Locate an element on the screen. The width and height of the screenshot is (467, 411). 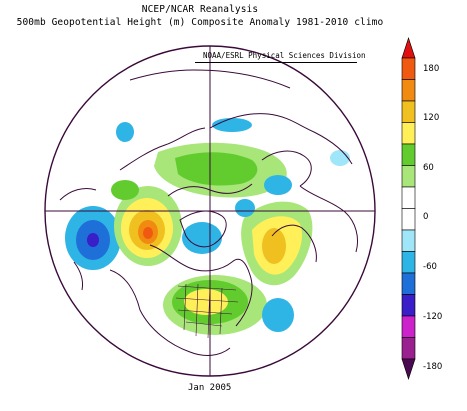
neg-anomaly-center is located at coordinates (93, 240).